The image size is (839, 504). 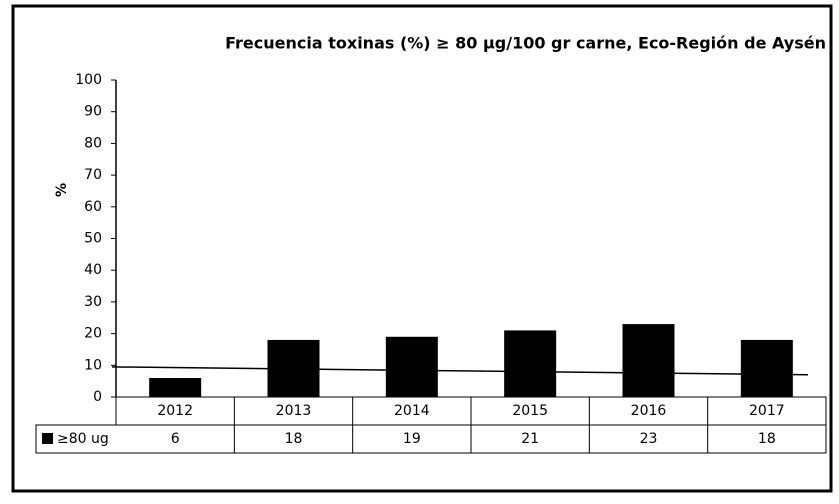 What do you see at coordinates (97, 397) in the screenshot?
I see `y-tick-label: 0` at bounding box center [97, 397].